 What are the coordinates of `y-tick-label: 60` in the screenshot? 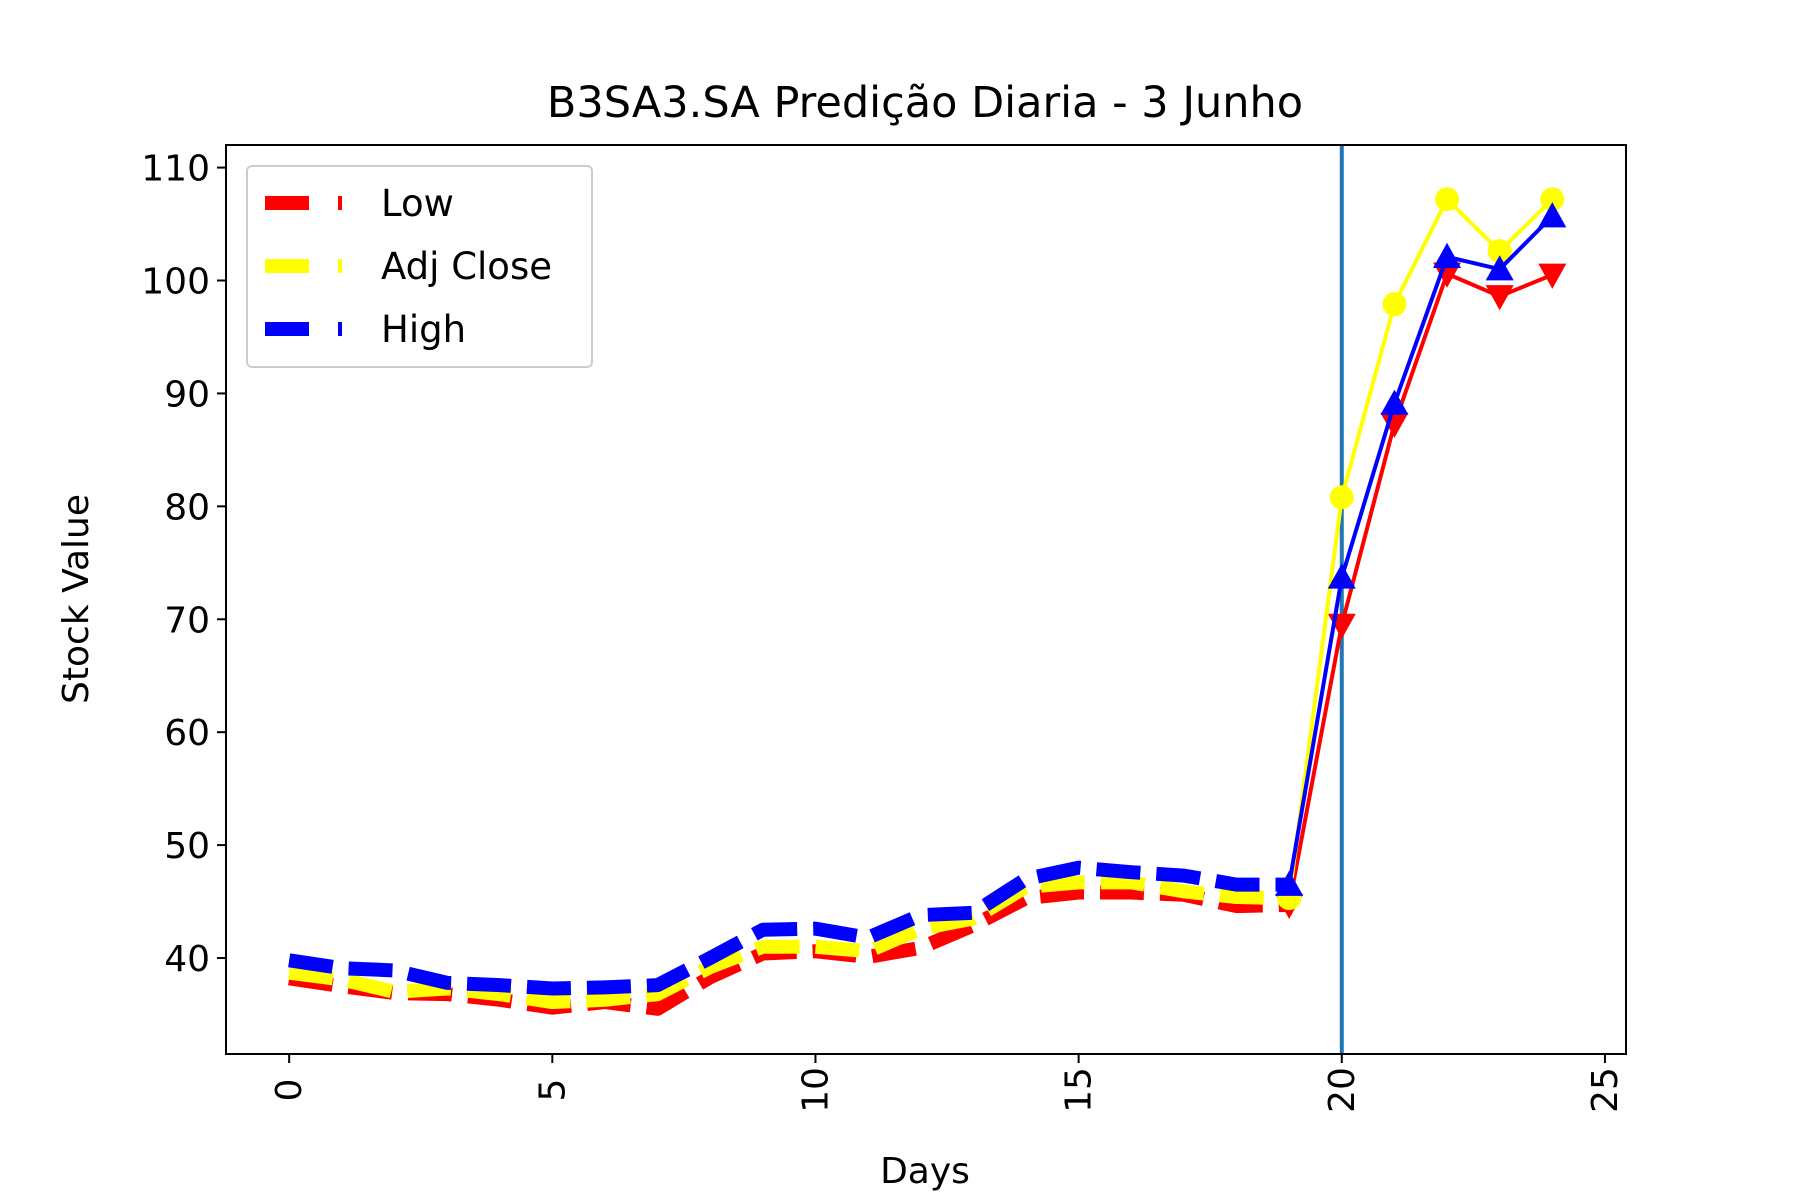 It's located at (187, 733).